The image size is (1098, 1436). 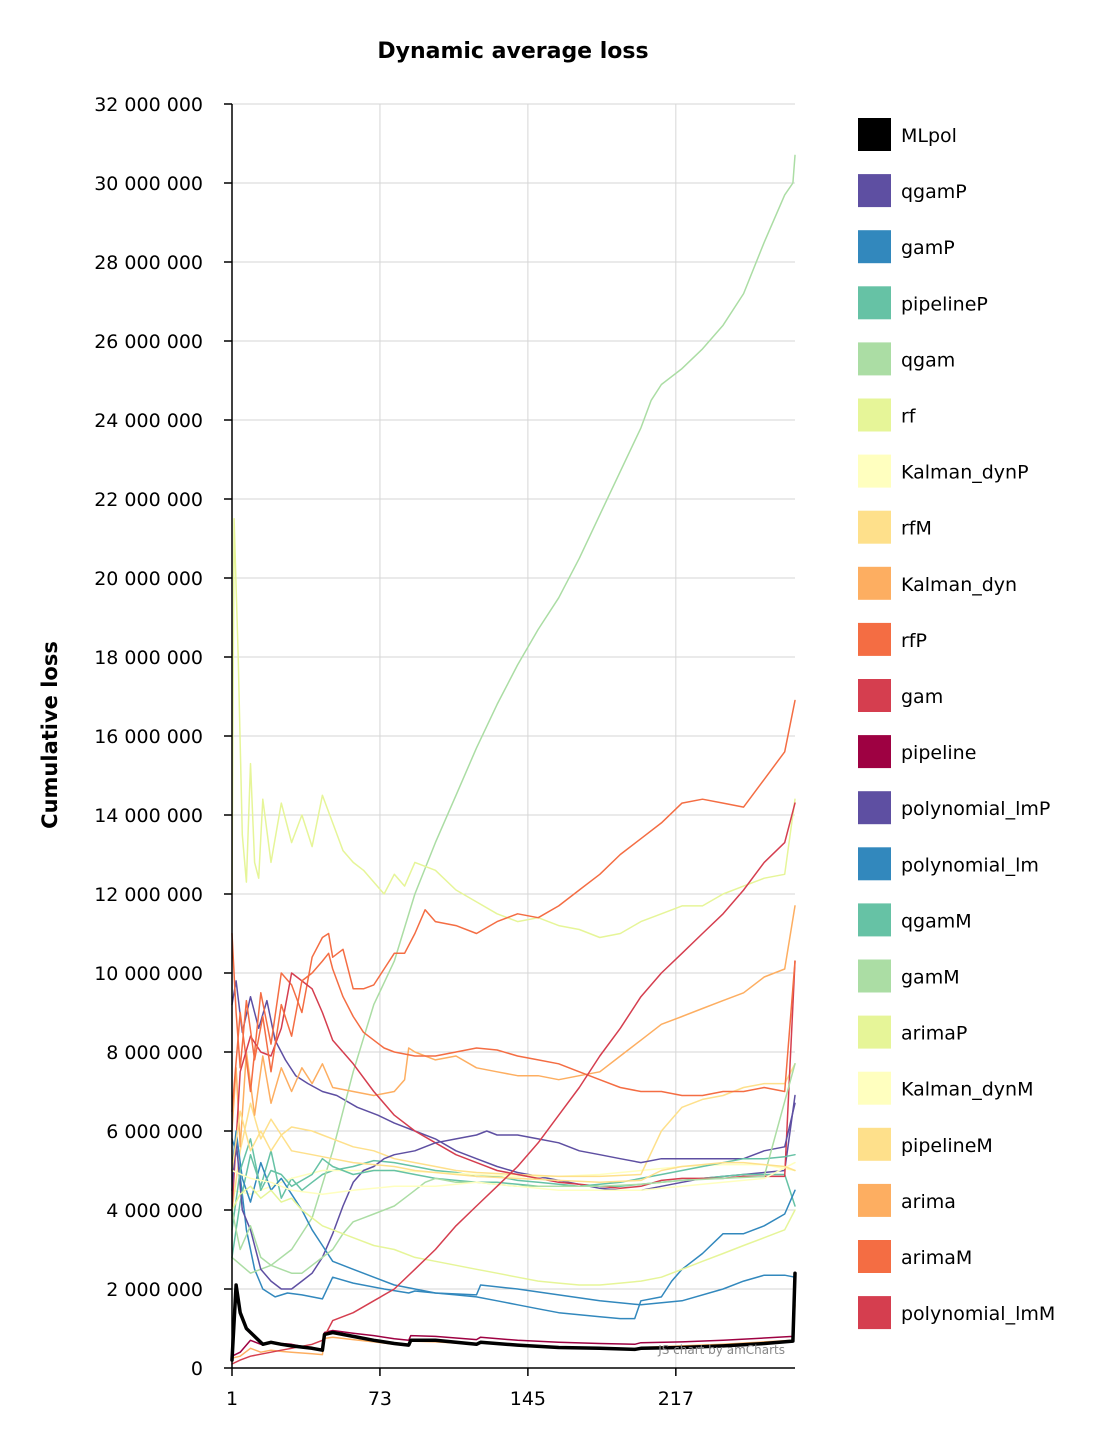 What do you see at coordinates (512, 51) in the screenshot?
I see `chart-title: Dynamic average loss` at bounding box center [512, 51].